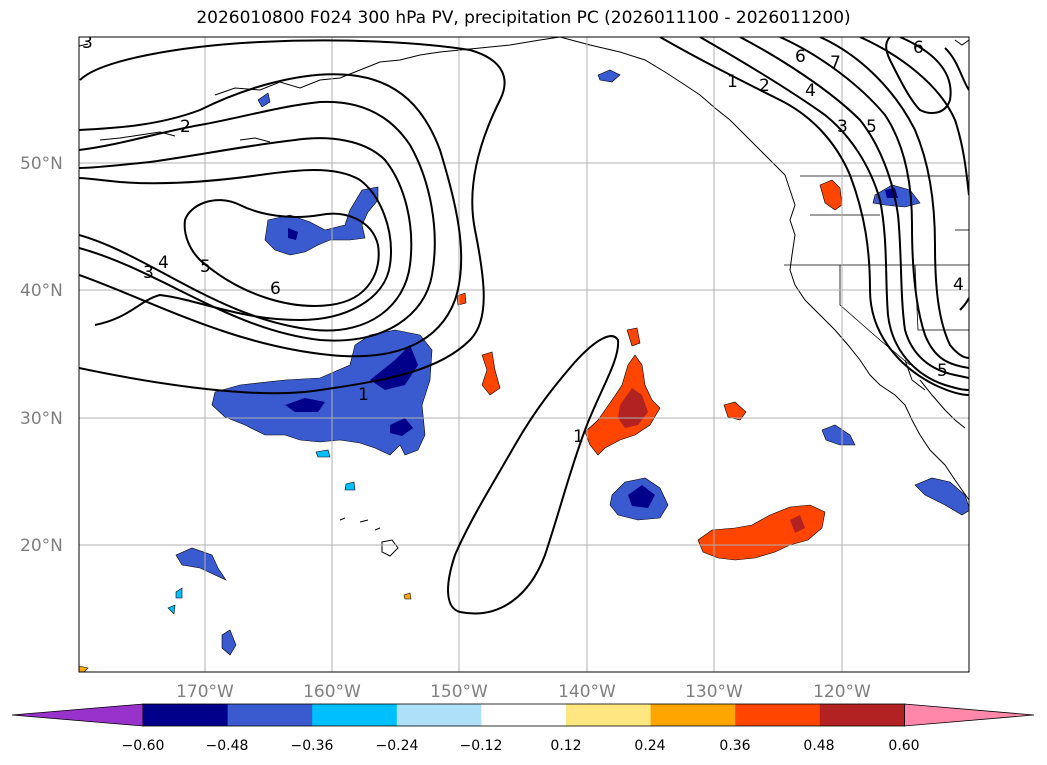 This screenshot has width=1047, height=765. Describe the element at coordinates (587, 692) in the screenshot. I see `lon-label: 140°W` at that location.